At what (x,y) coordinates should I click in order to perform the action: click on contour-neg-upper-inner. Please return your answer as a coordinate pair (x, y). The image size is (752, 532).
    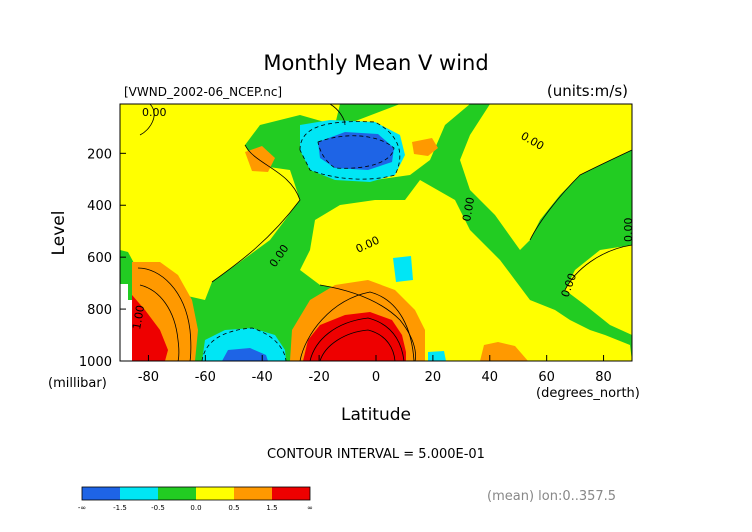
    Looking at the image, I should click on (356, 152).